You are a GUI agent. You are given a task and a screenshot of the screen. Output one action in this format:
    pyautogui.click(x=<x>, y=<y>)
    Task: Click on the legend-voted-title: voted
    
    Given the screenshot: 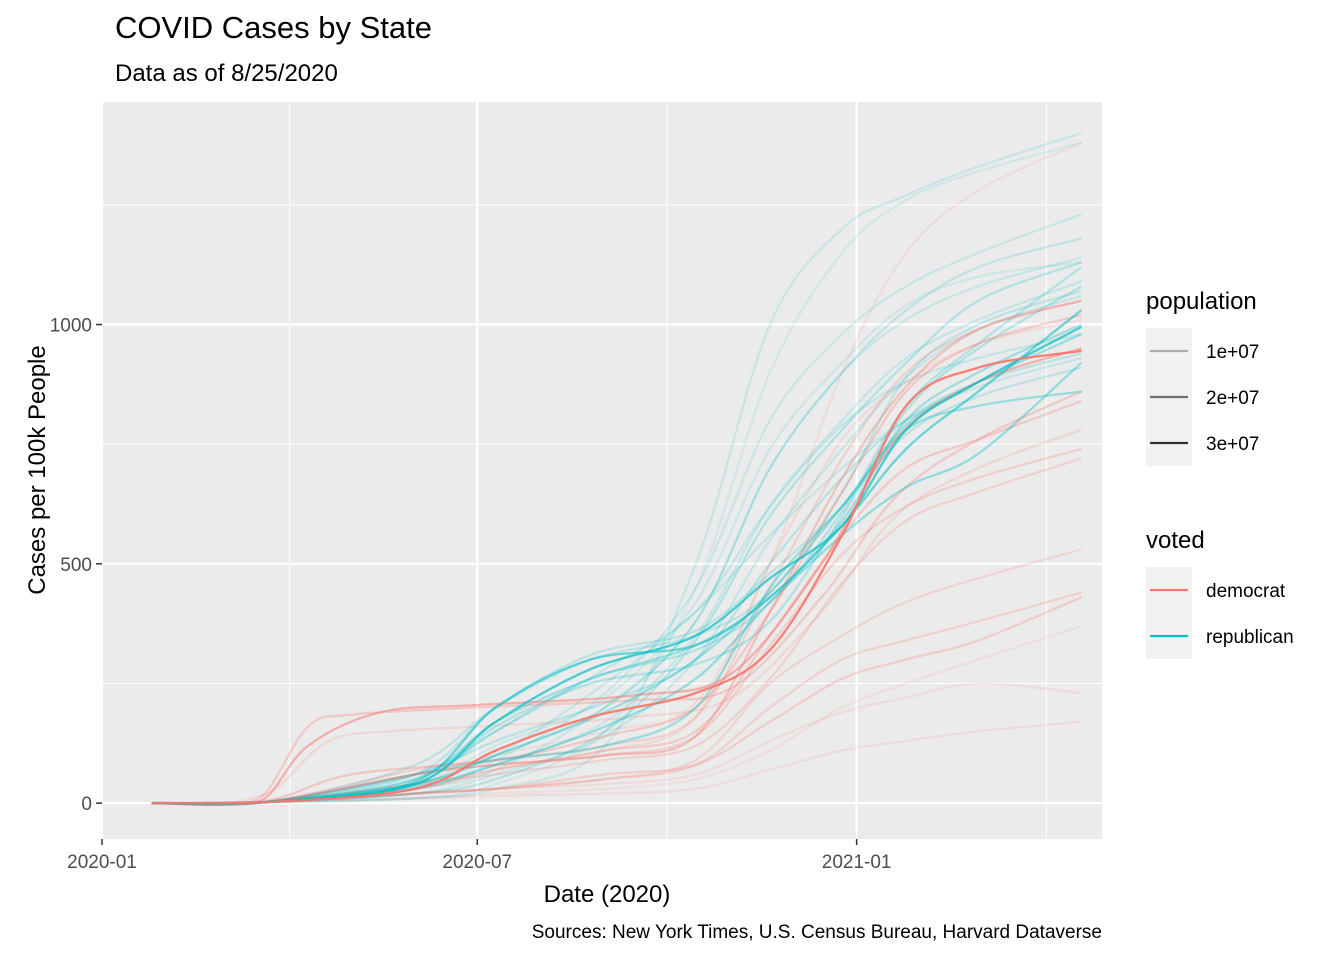 What is the action you would take?
    pyautogui.click(x=1175, y=540)
    